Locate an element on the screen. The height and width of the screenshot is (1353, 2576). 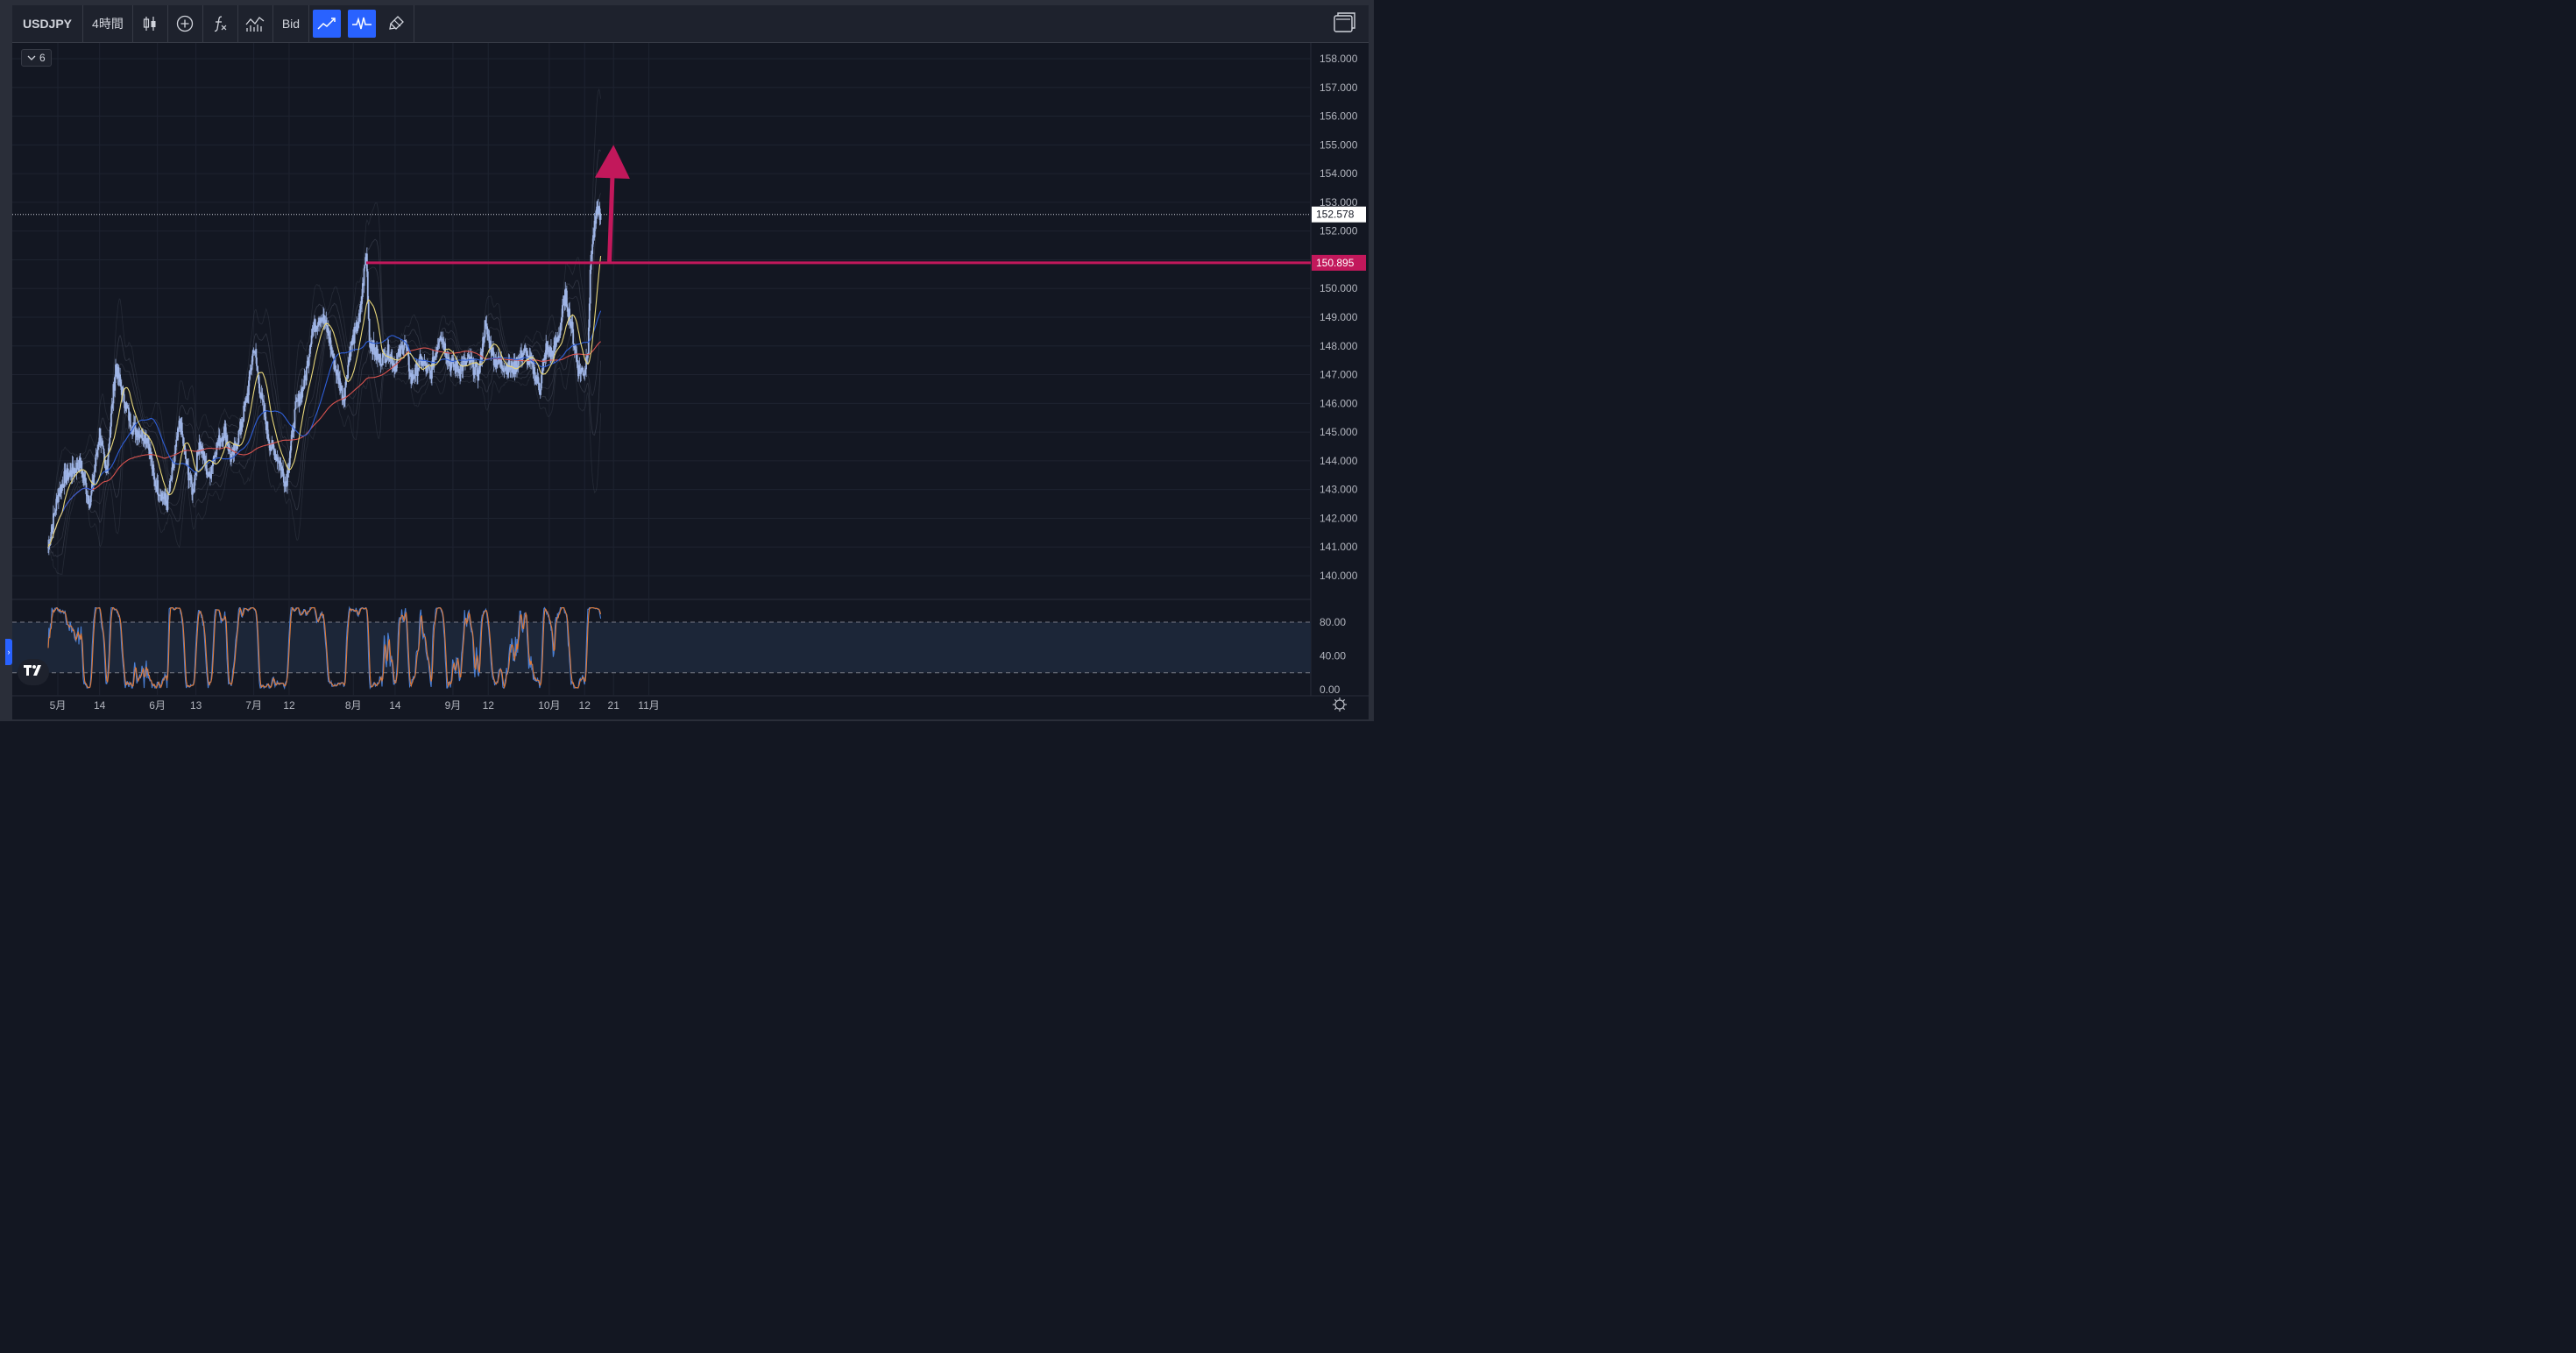
tradingview-logo is located at coordinates (33, 672).